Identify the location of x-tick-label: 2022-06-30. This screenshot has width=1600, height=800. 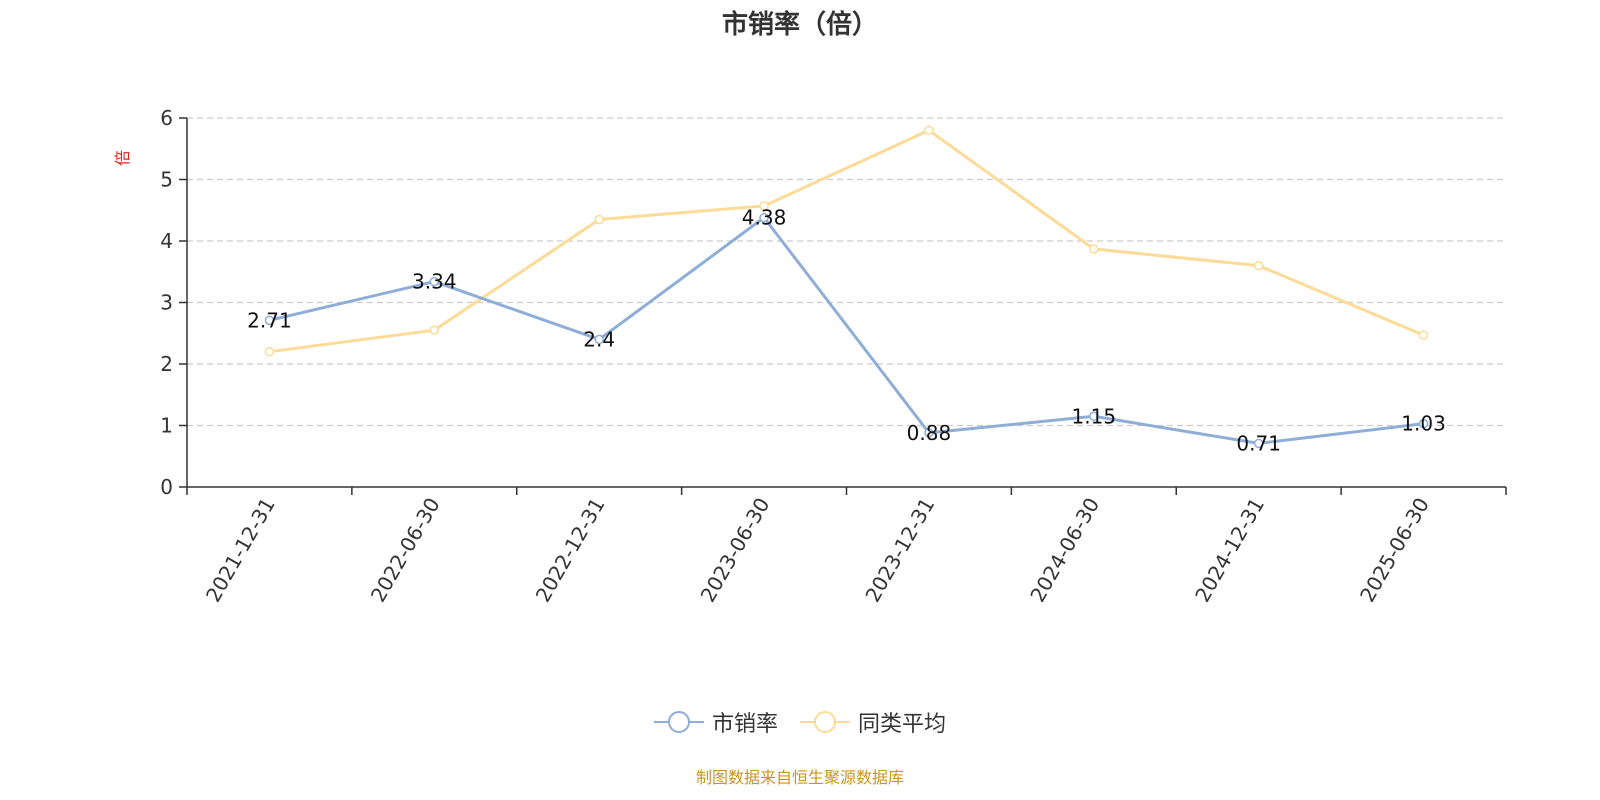
(405, 550).